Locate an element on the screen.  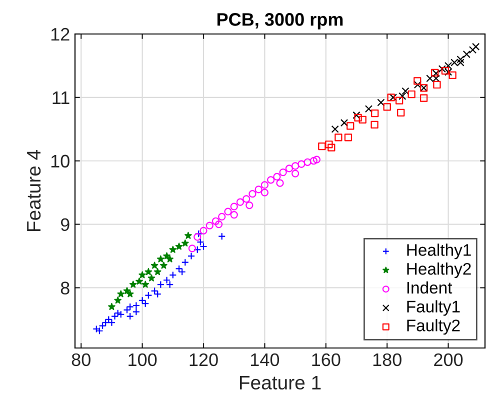
y-tick-label: 12 is located at coordinates (60, 34).